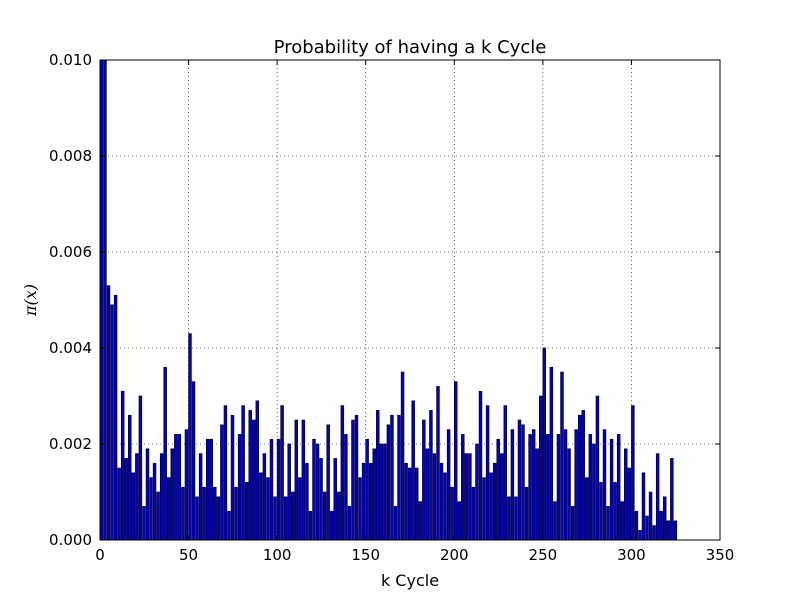 The image size is (800, 600). I want to click on y-tick-label: 0.002, so click(70, 444).